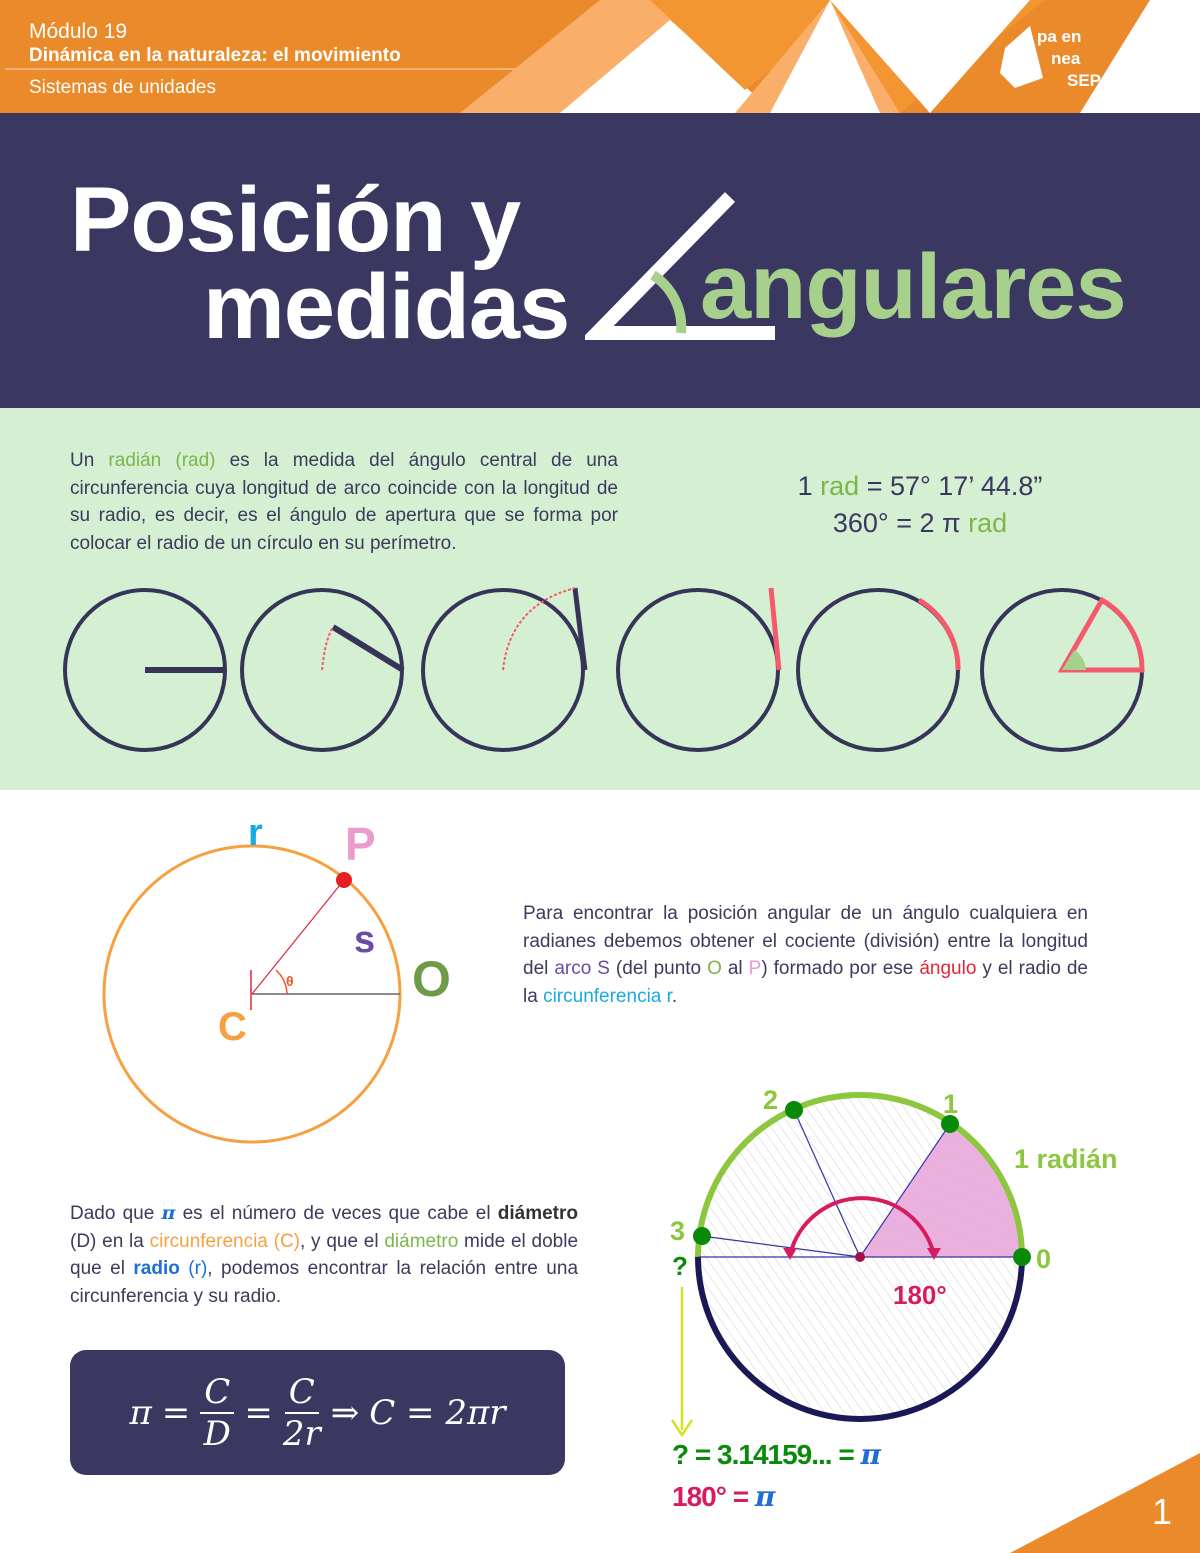 The image size is (1200, 1553). Describe the element at coordinates (658, 968) in the screenshot. I see `text: (del punto` at that location.